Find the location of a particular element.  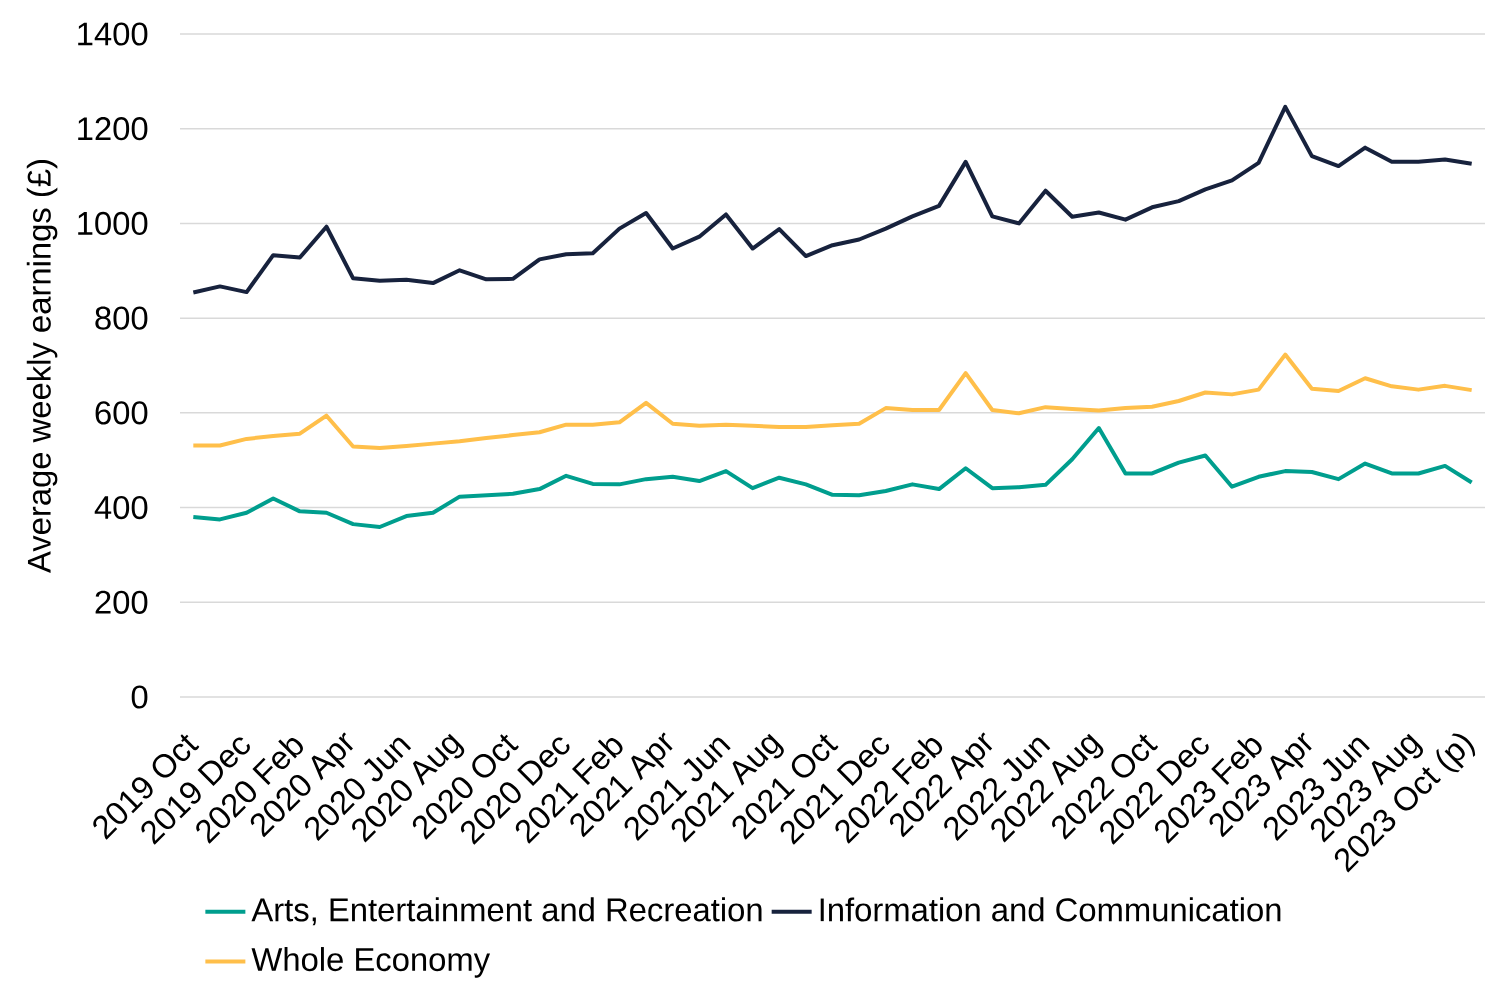

legend-label: Whole Economy is located at coordinates (371, 962).